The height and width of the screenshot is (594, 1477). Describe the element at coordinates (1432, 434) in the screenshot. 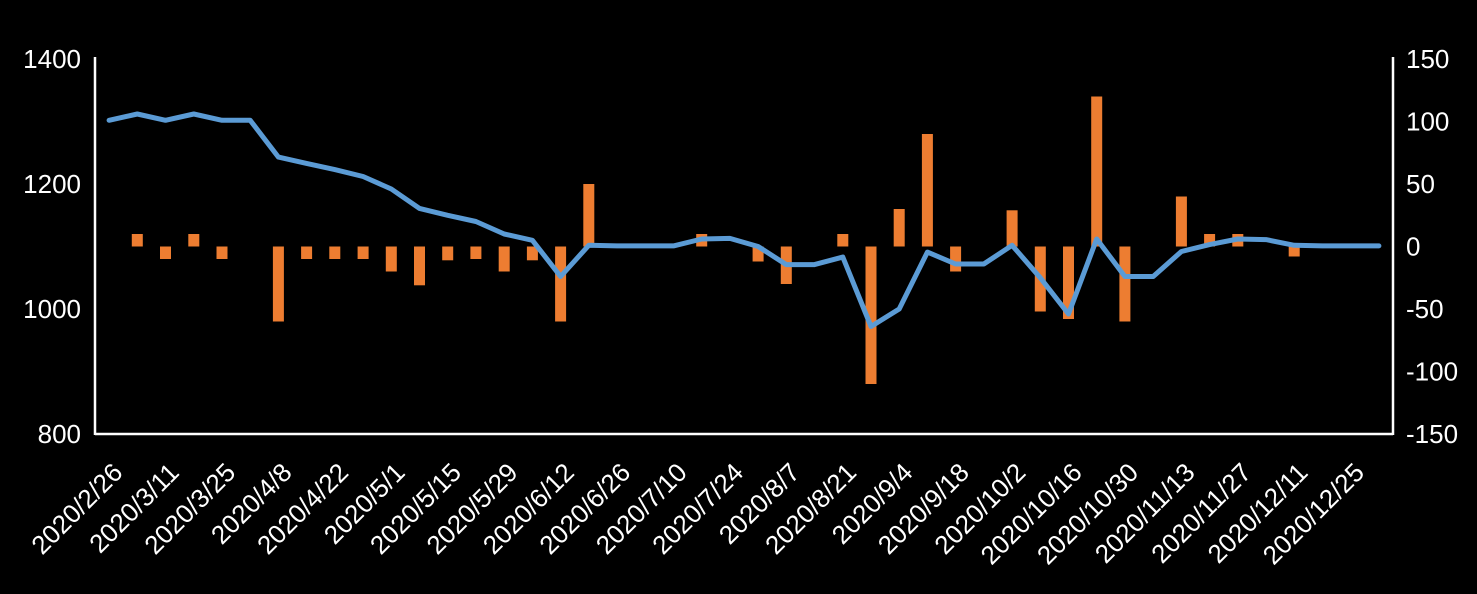

I see `right-axis-tick-label: -150` at that location.